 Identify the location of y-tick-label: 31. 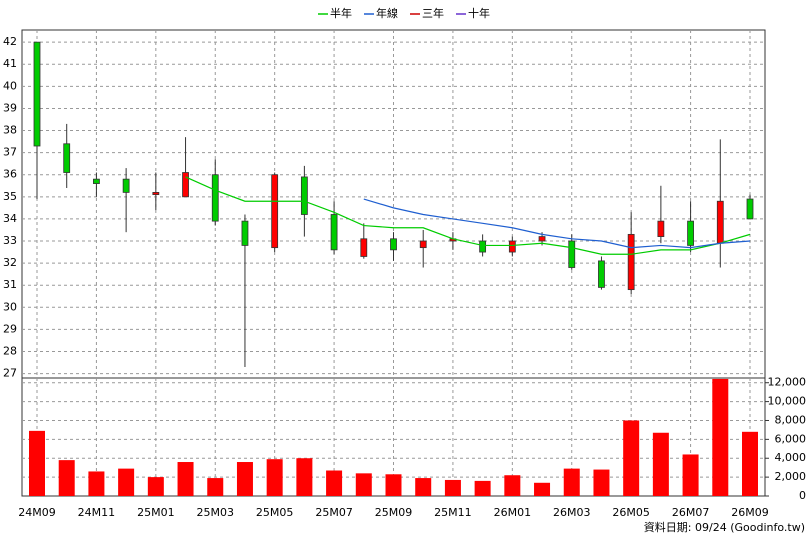
(10, 284).